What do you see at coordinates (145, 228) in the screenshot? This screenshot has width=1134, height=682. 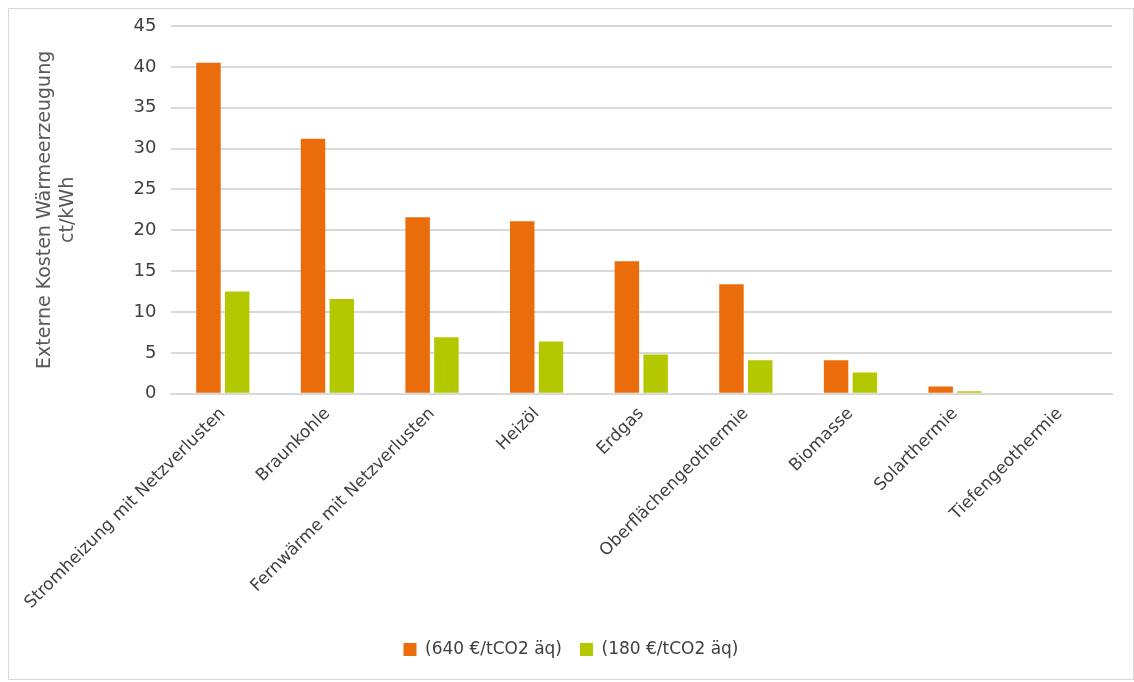 I see `y-tick-label: 20` at bounding box center [145, 228].